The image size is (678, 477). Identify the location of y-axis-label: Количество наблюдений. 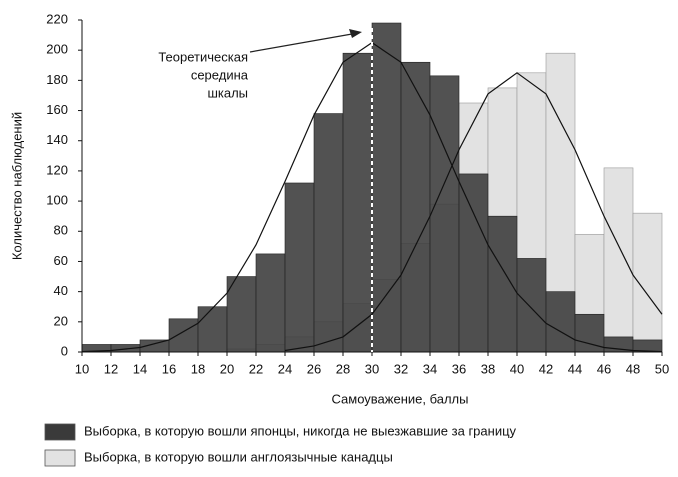
(16, 186).